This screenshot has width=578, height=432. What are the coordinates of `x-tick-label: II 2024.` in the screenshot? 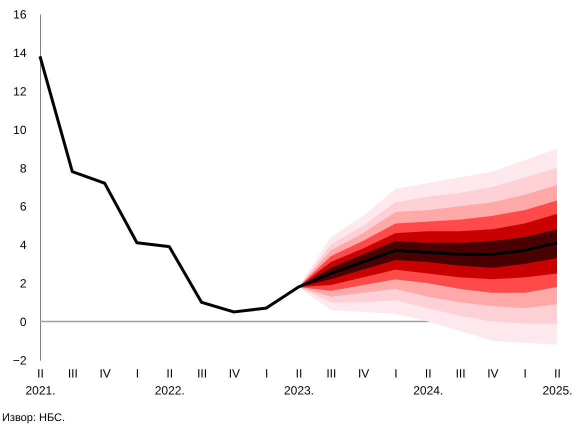 It's located at (428, 382).